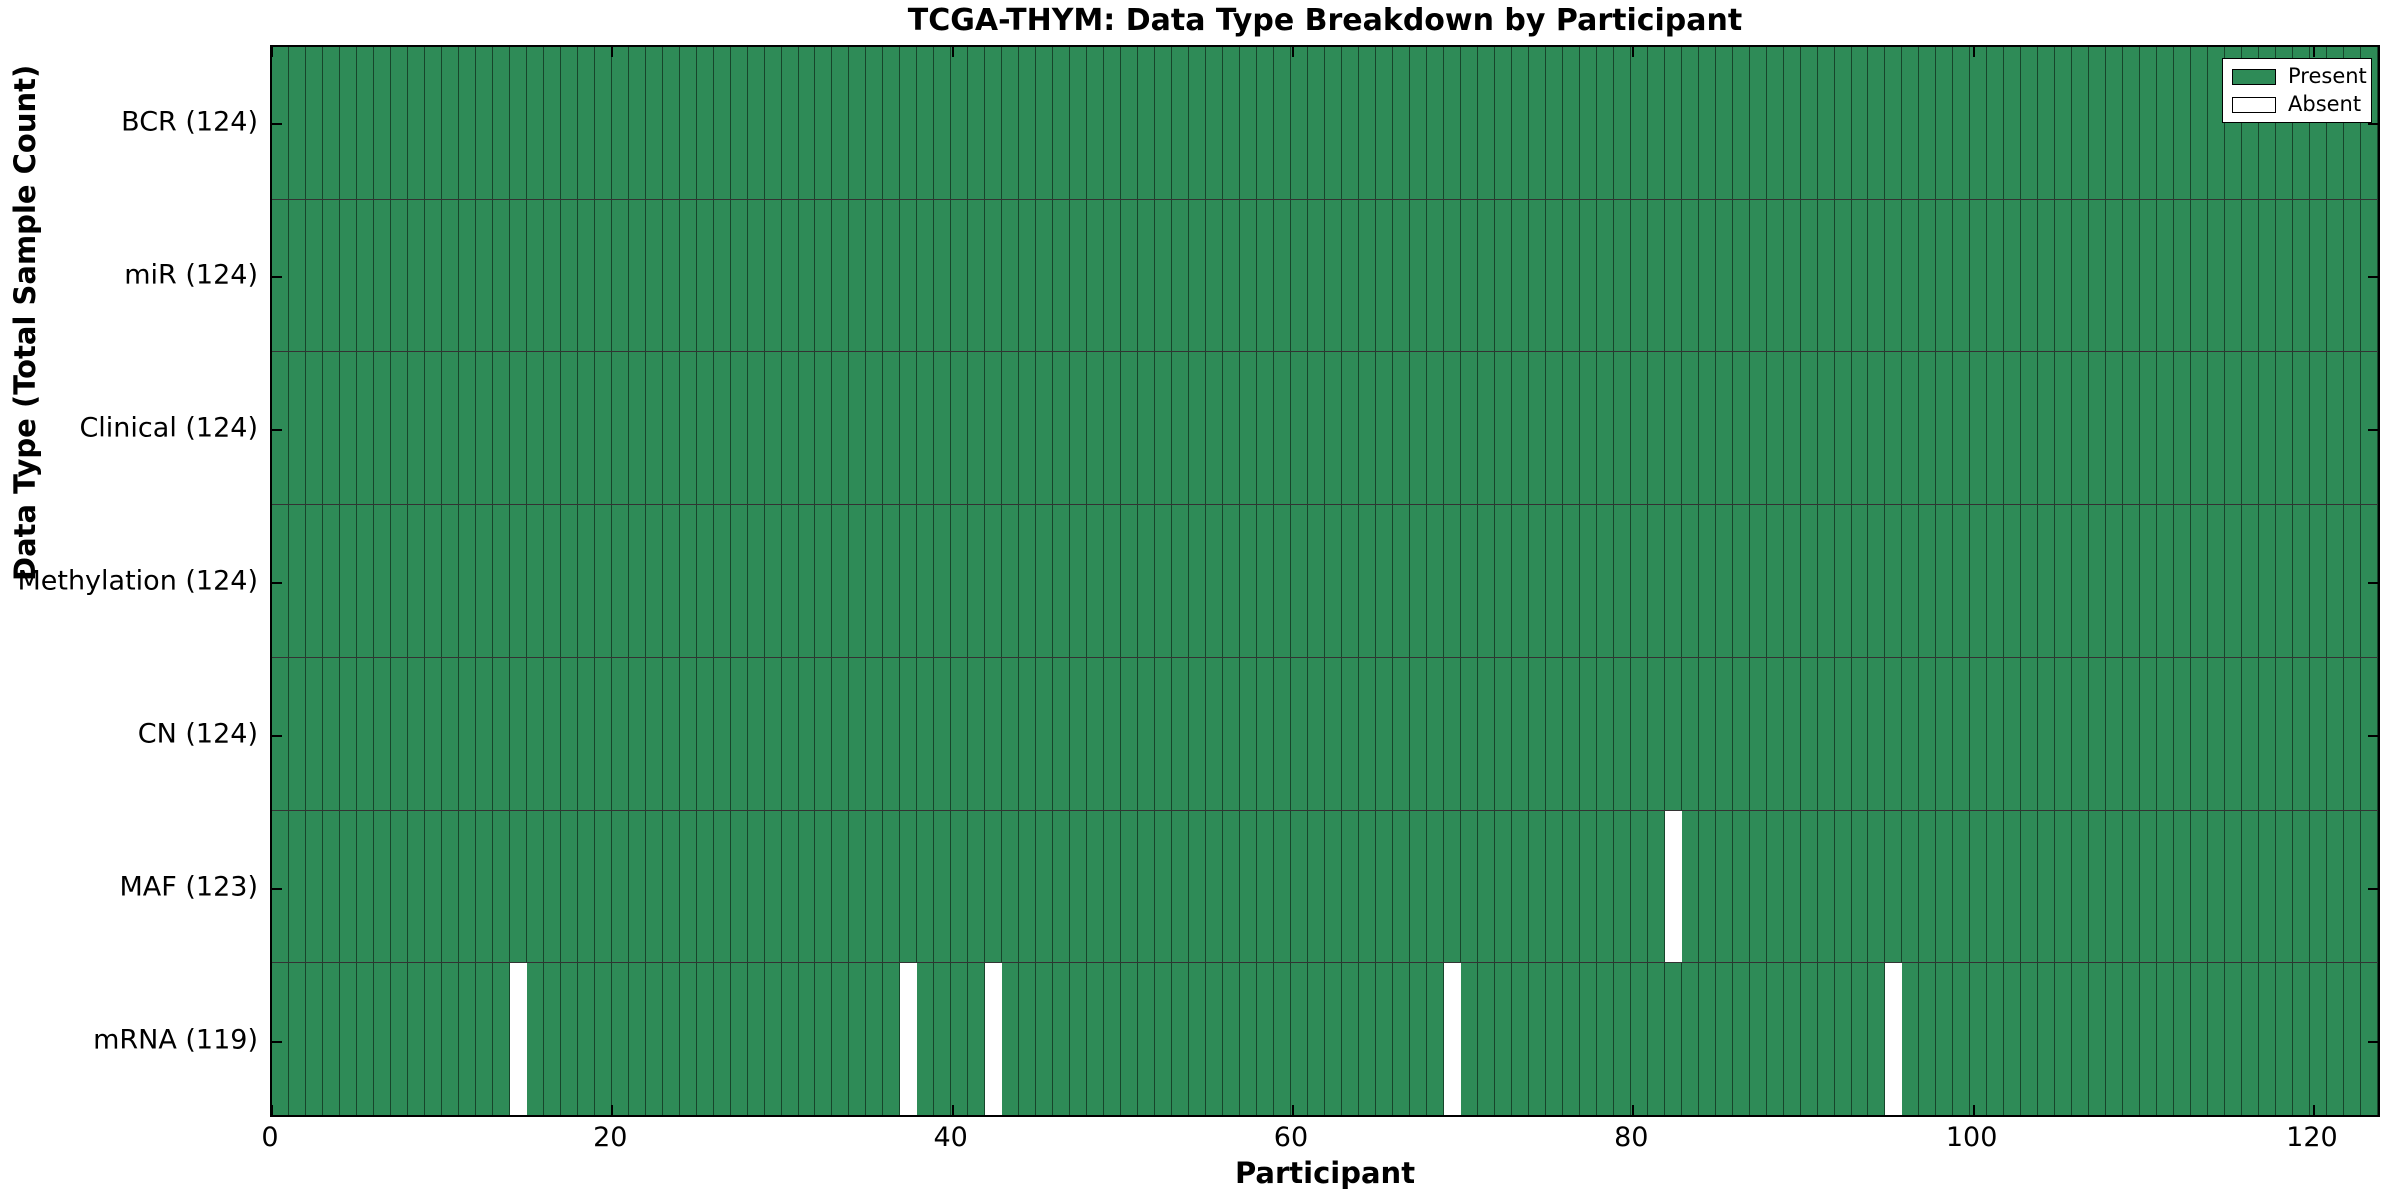 The height and width of the screenshot is (1200, 2400). I want to click on y-tick-mark-right, so click(2373, 583).